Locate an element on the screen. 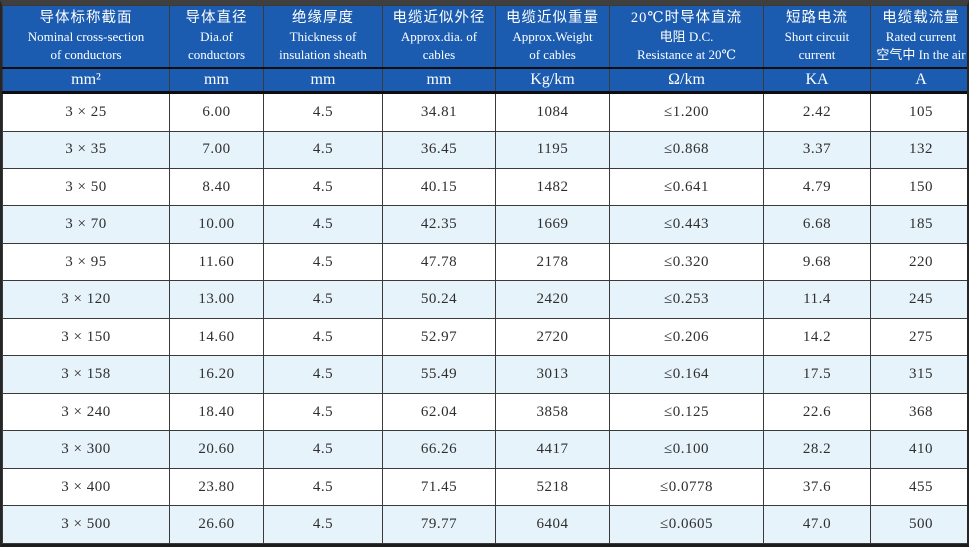 The width and height of the screenshot is (969, 547). table-cell: 410 is located at coordinates (918, 449).